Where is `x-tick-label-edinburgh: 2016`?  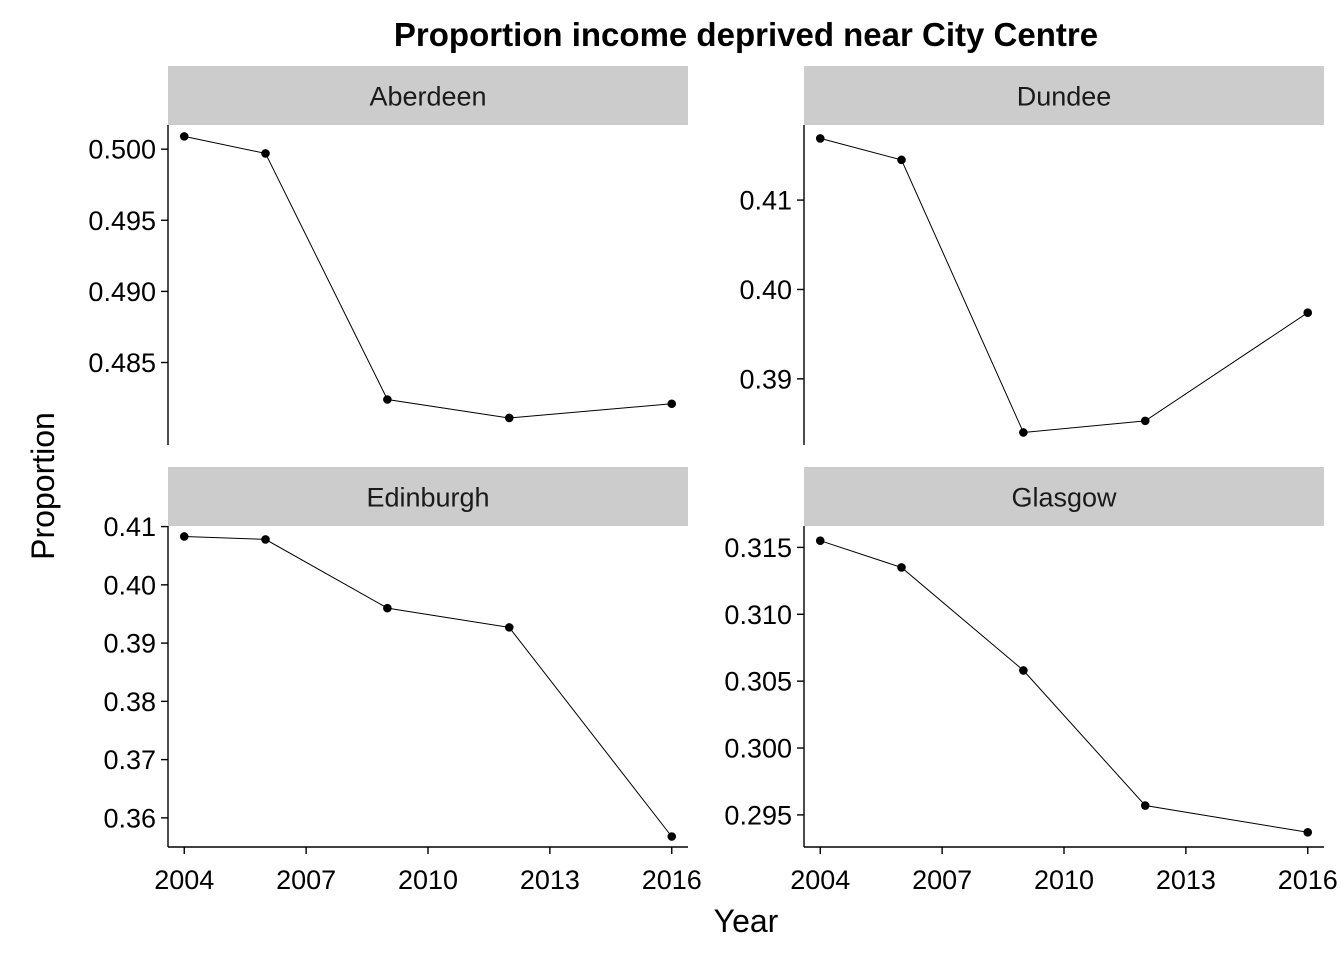
x-tick-label-edinburgh: 2016 is located at coordinates (672, 880).